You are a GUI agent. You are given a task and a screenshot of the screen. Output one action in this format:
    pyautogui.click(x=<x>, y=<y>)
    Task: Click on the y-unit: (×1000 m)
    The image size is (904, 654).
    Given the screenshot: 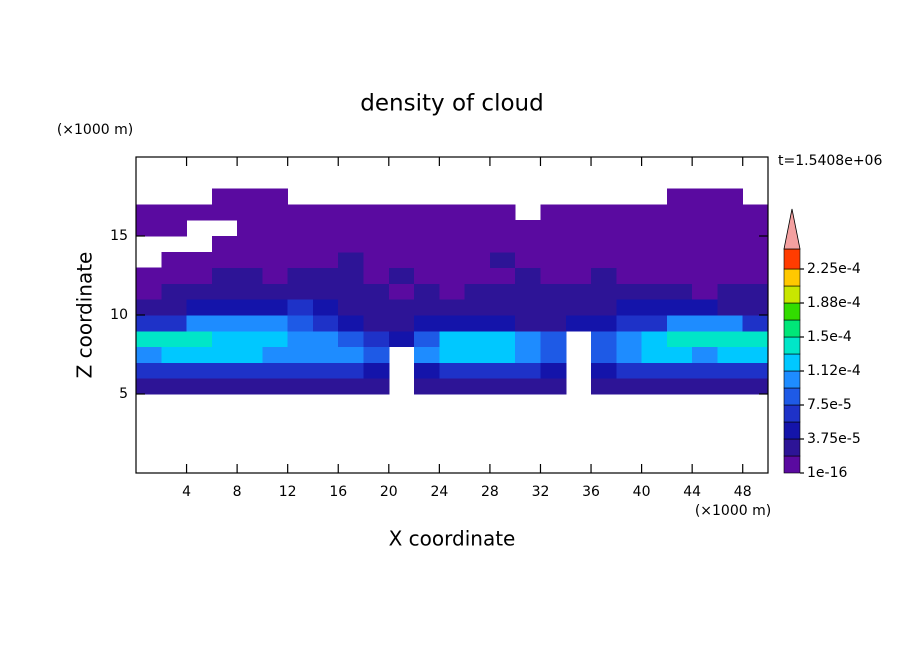 What is the action you would take?
    pyautogui.click(x=95, y=130)
    